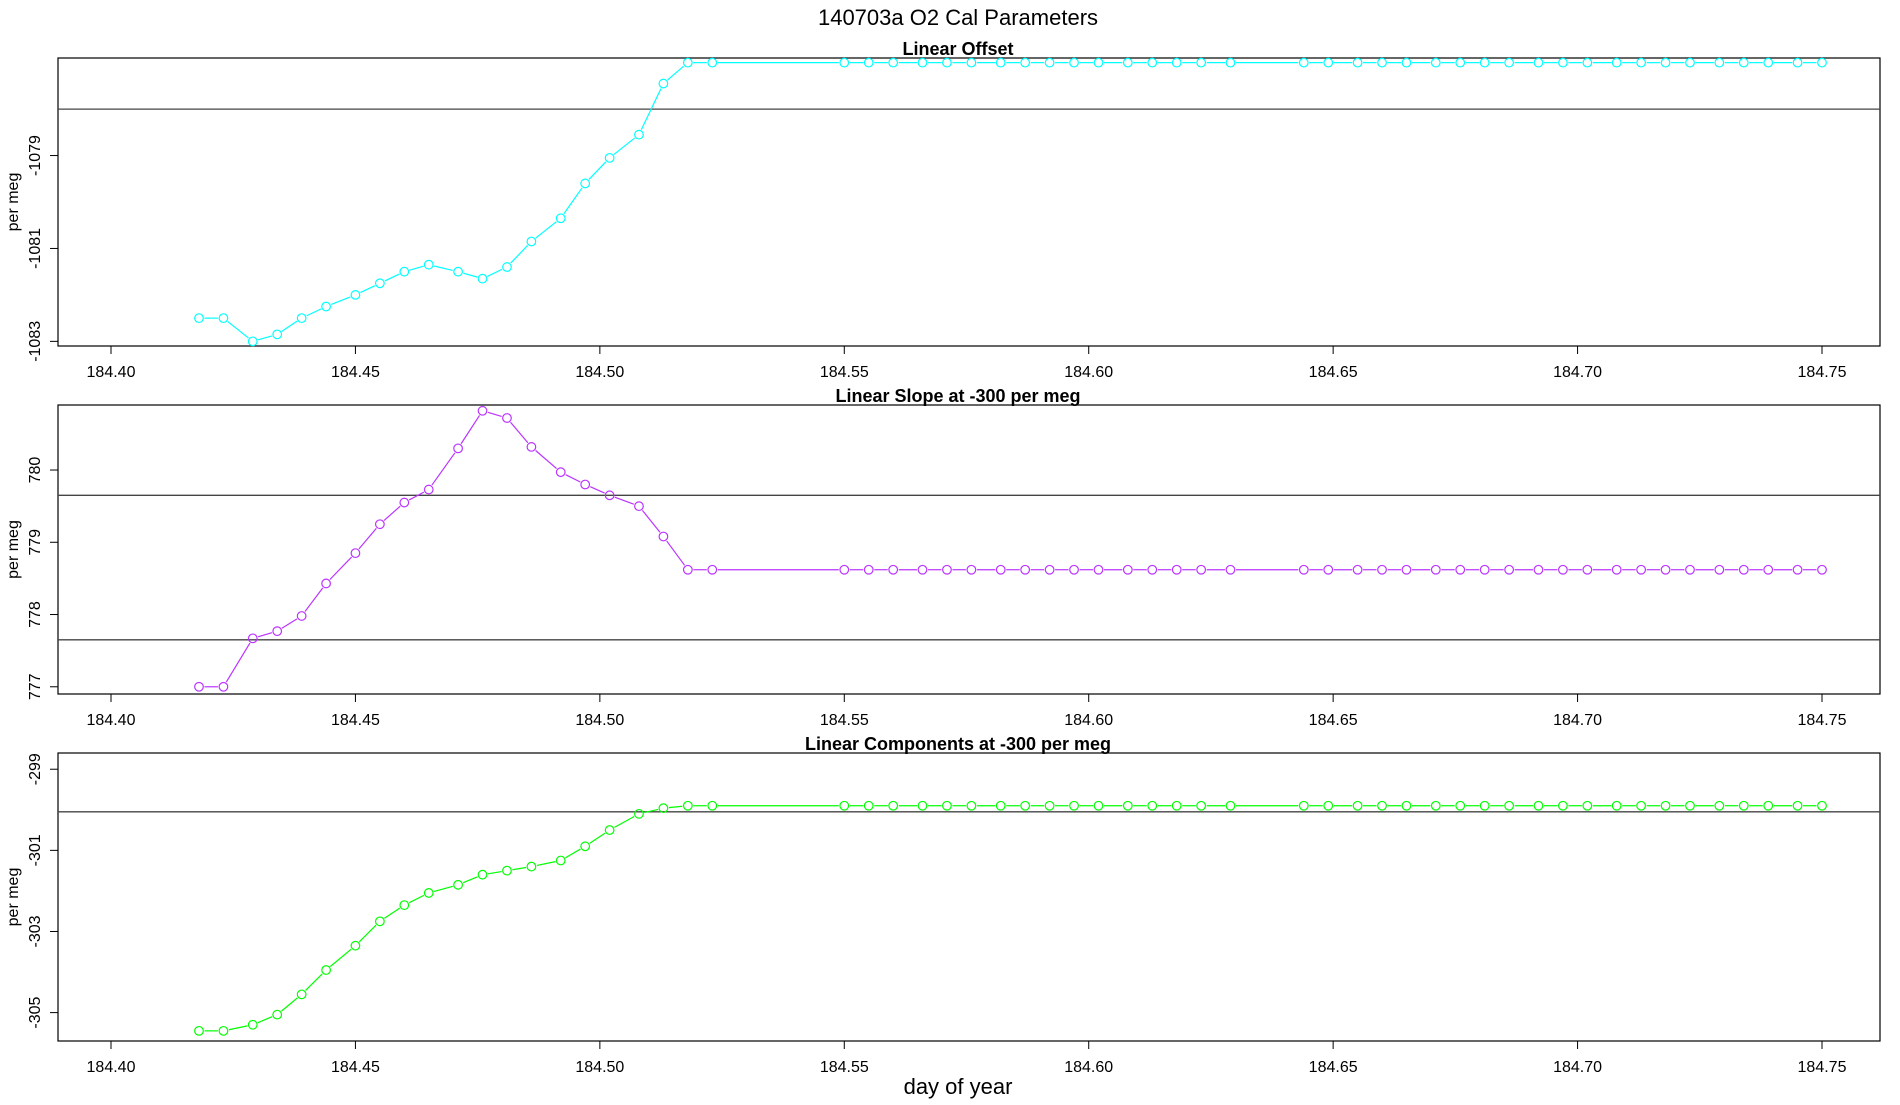 The height and width of the screenshot is (1105, 1900). What do you see at coordinates (35, 155) in the screenshot?
I see `y-tick-label: -1079` at bounding box center [35, 155].